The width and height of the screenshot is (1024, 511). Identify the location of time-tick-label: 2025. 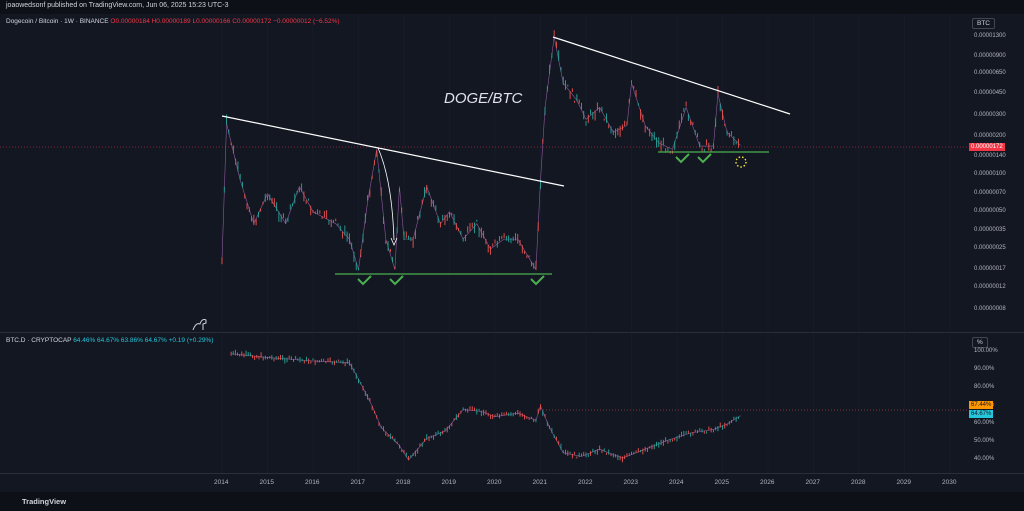
(721, 482).